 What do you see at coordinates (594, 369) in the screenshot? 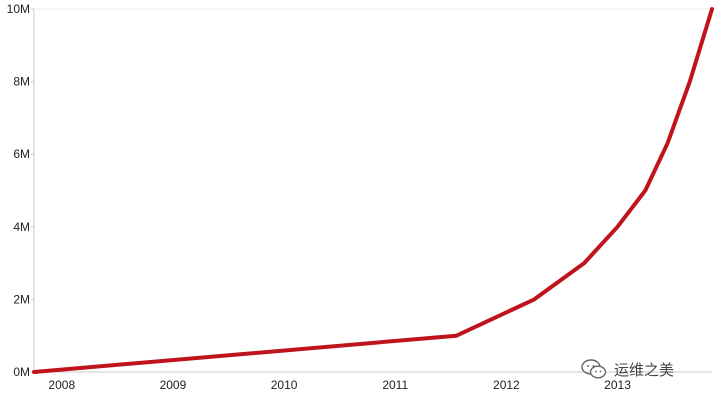
I see `wechat-icon` at bounding box center [594, 369].